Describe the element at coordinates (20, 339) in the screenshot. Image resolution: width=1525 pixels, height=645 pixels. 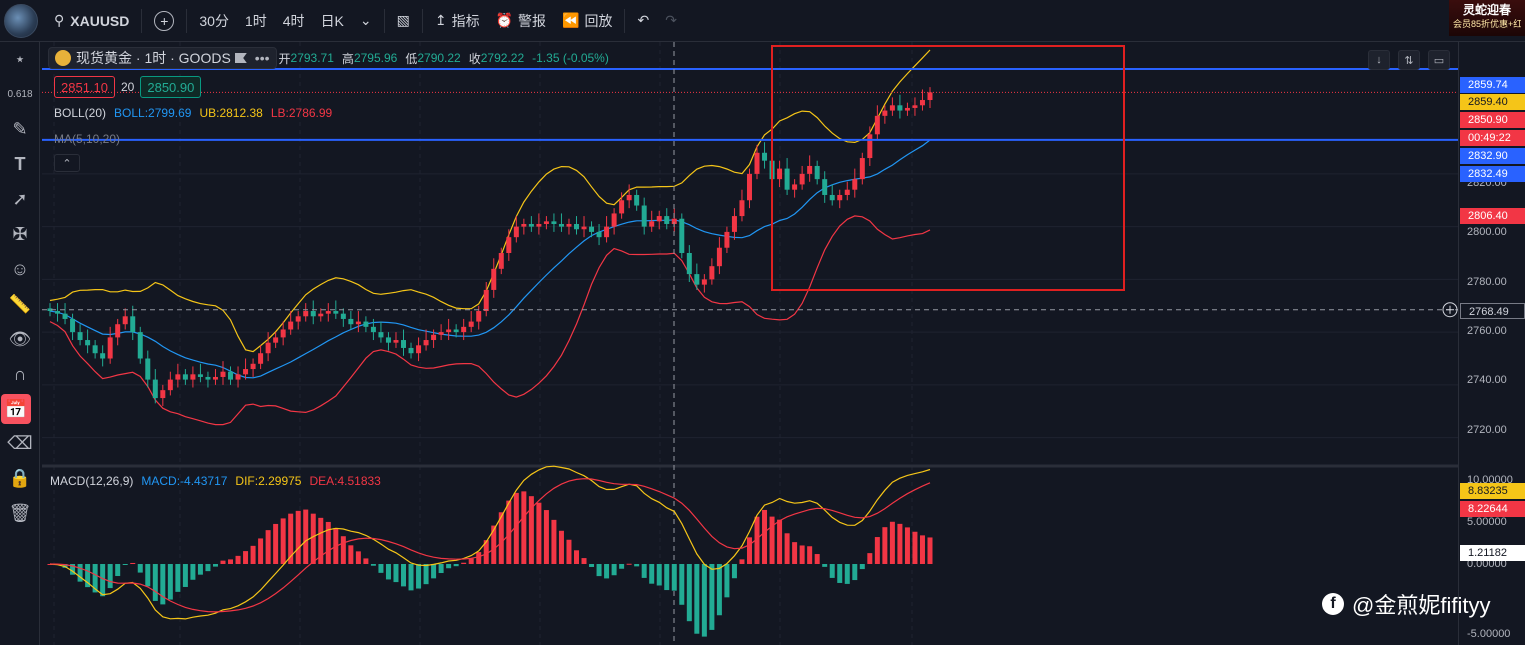
I see `eye-icon: 👁` at that location.